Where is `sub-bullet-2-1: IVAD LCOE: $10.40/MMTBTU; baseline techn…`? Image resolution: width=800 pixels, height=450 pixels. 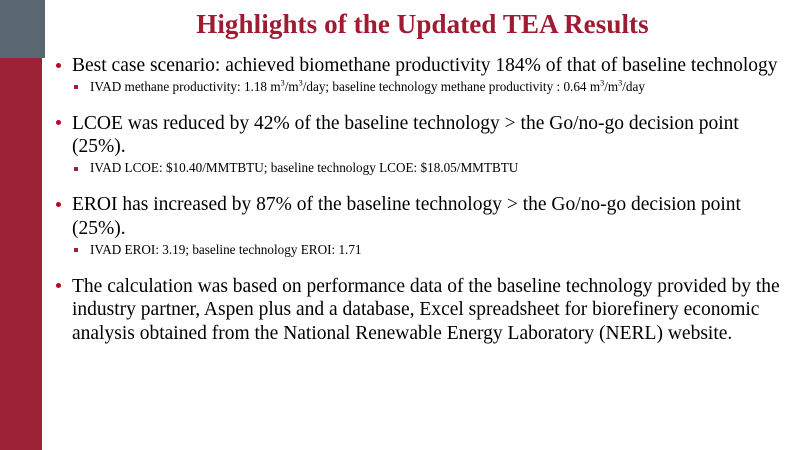 sub-bullet-2-1: IVAD LCOE: $10.40/MMTBTU; baseline techn… is located at coordinates (423, 168).